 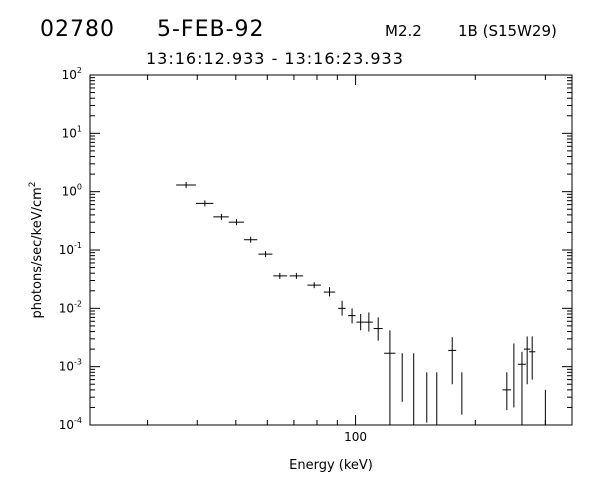 I want to click on time-range: 13:16:12.933 - 13:16:23.933, so click(x=275, y=58).